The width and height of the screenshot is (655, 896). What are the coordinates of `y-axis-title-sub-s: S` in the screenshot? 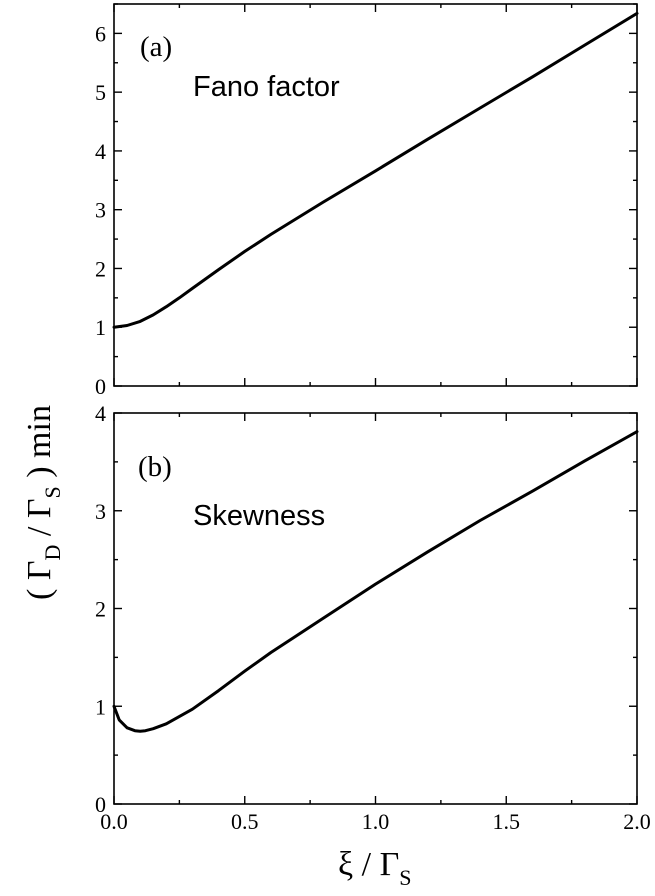 It's located at (52, 492).